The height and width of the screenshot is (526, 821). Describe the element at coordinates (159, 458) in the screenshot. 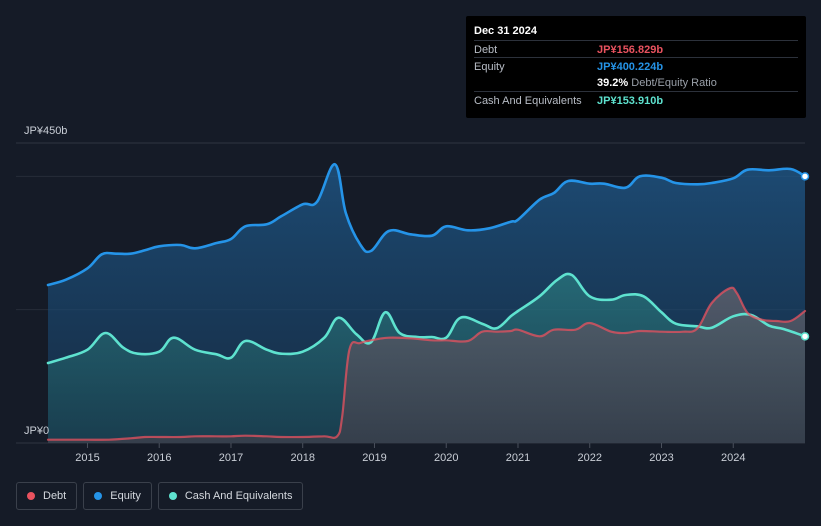

I see `x-tick-label: 2016` at that location.